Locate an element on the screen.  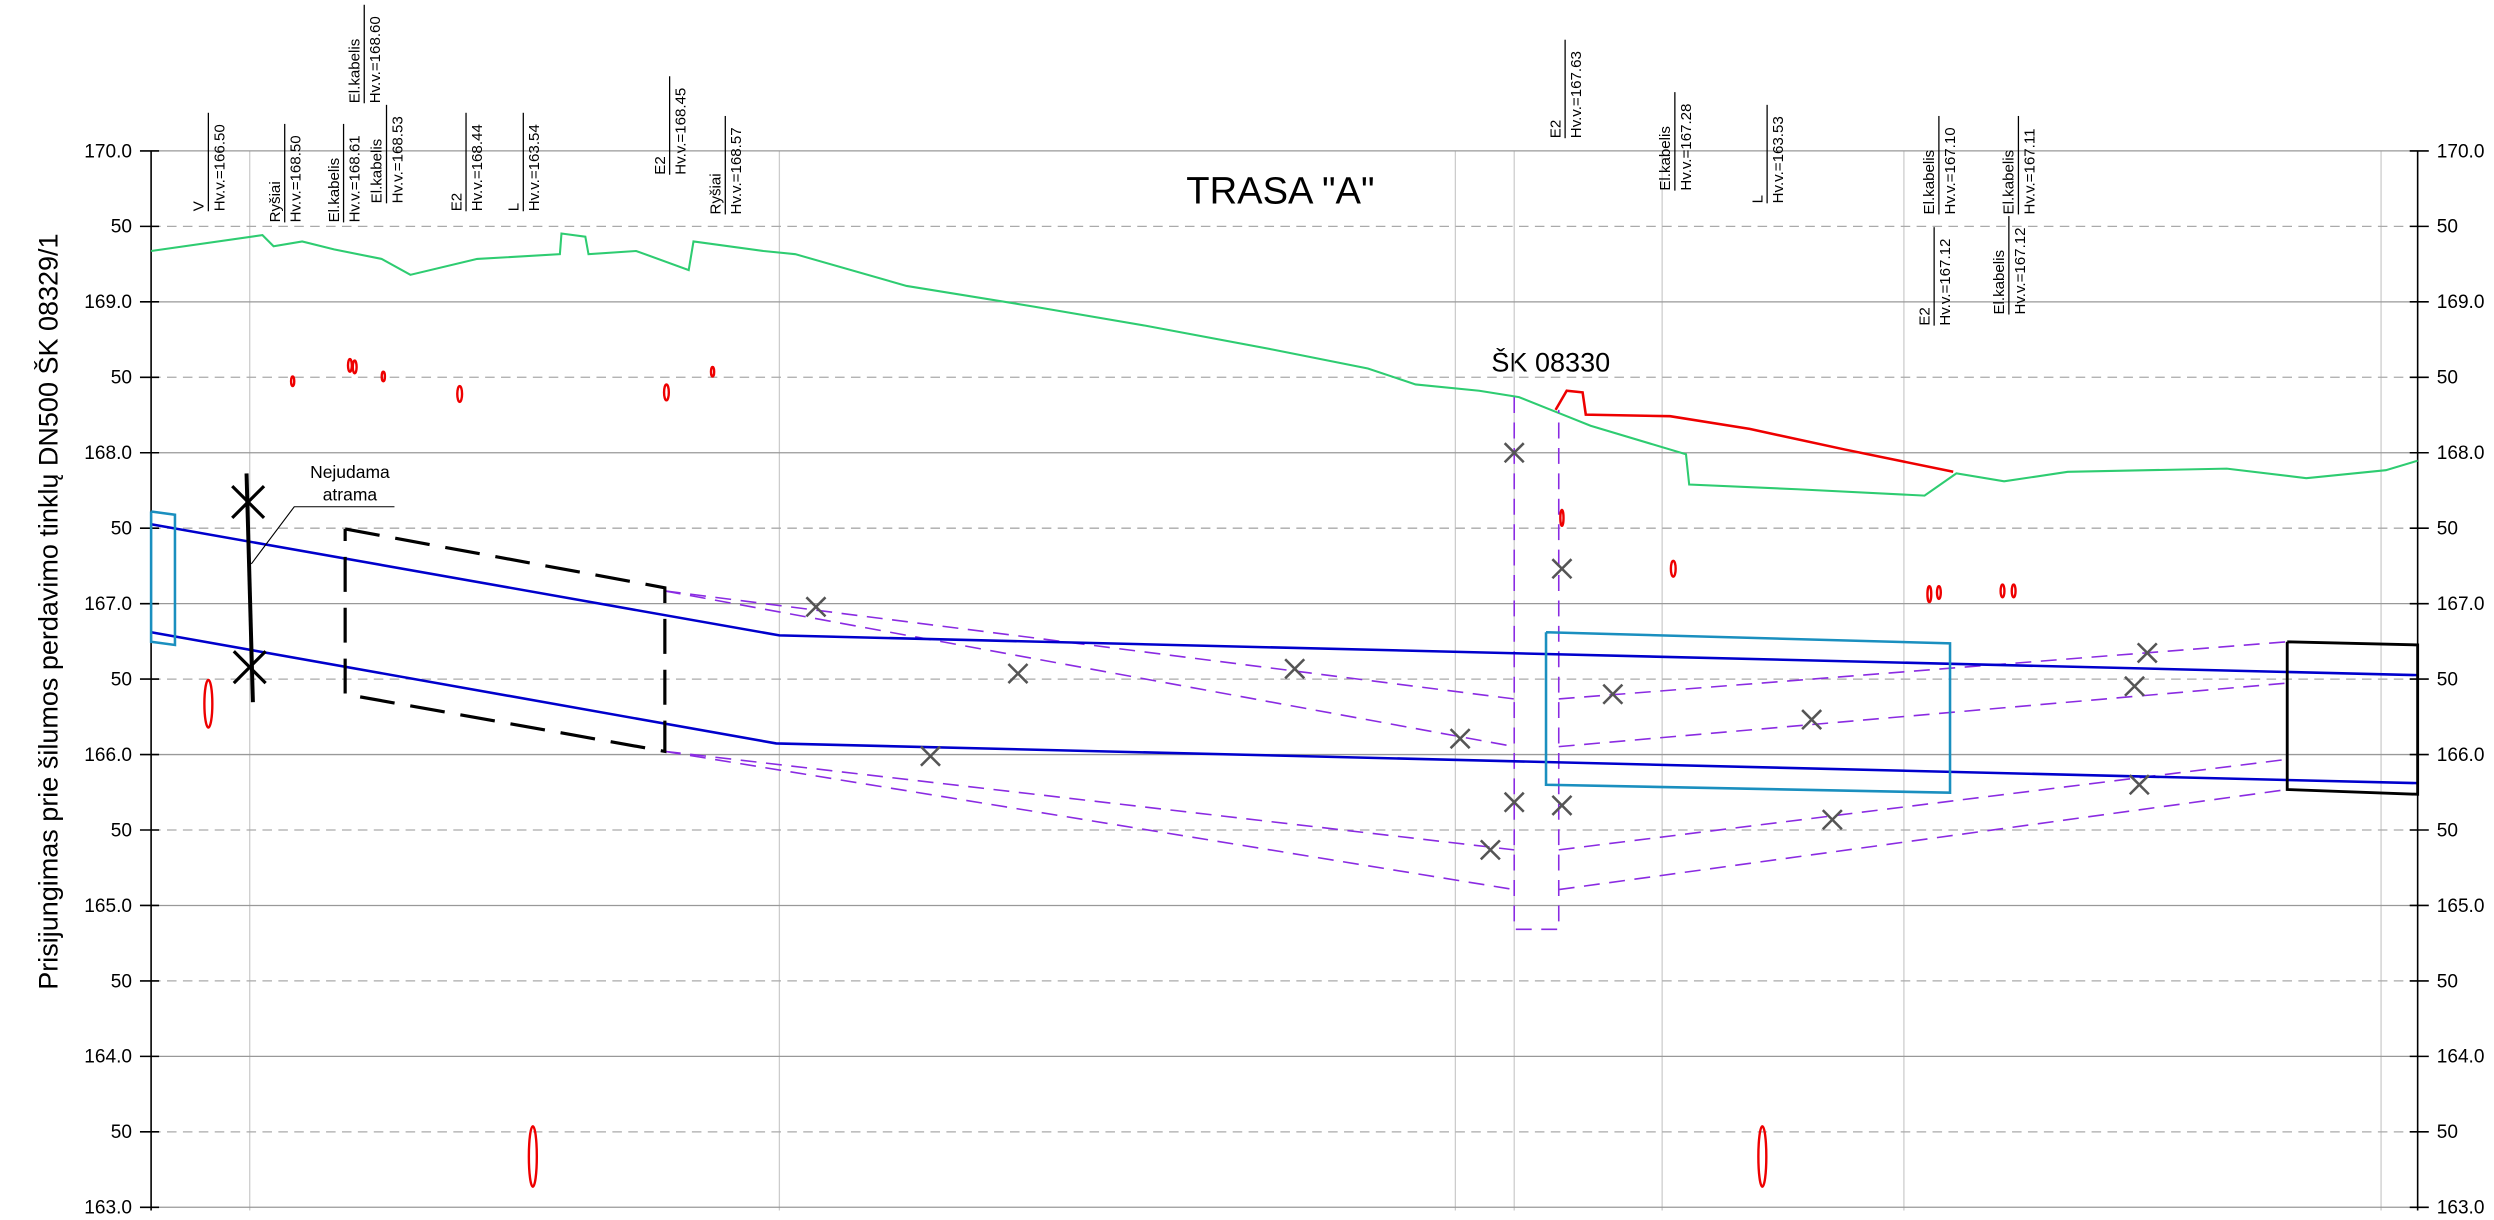
utility-level: Hv.v.=168.44 is located at coordinates (477, 167).